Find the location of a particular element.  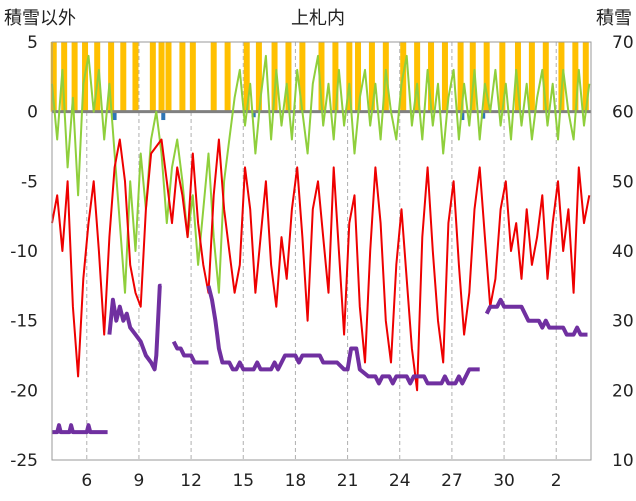

right-tick-label: 50 is located at coordinates (623, 182).